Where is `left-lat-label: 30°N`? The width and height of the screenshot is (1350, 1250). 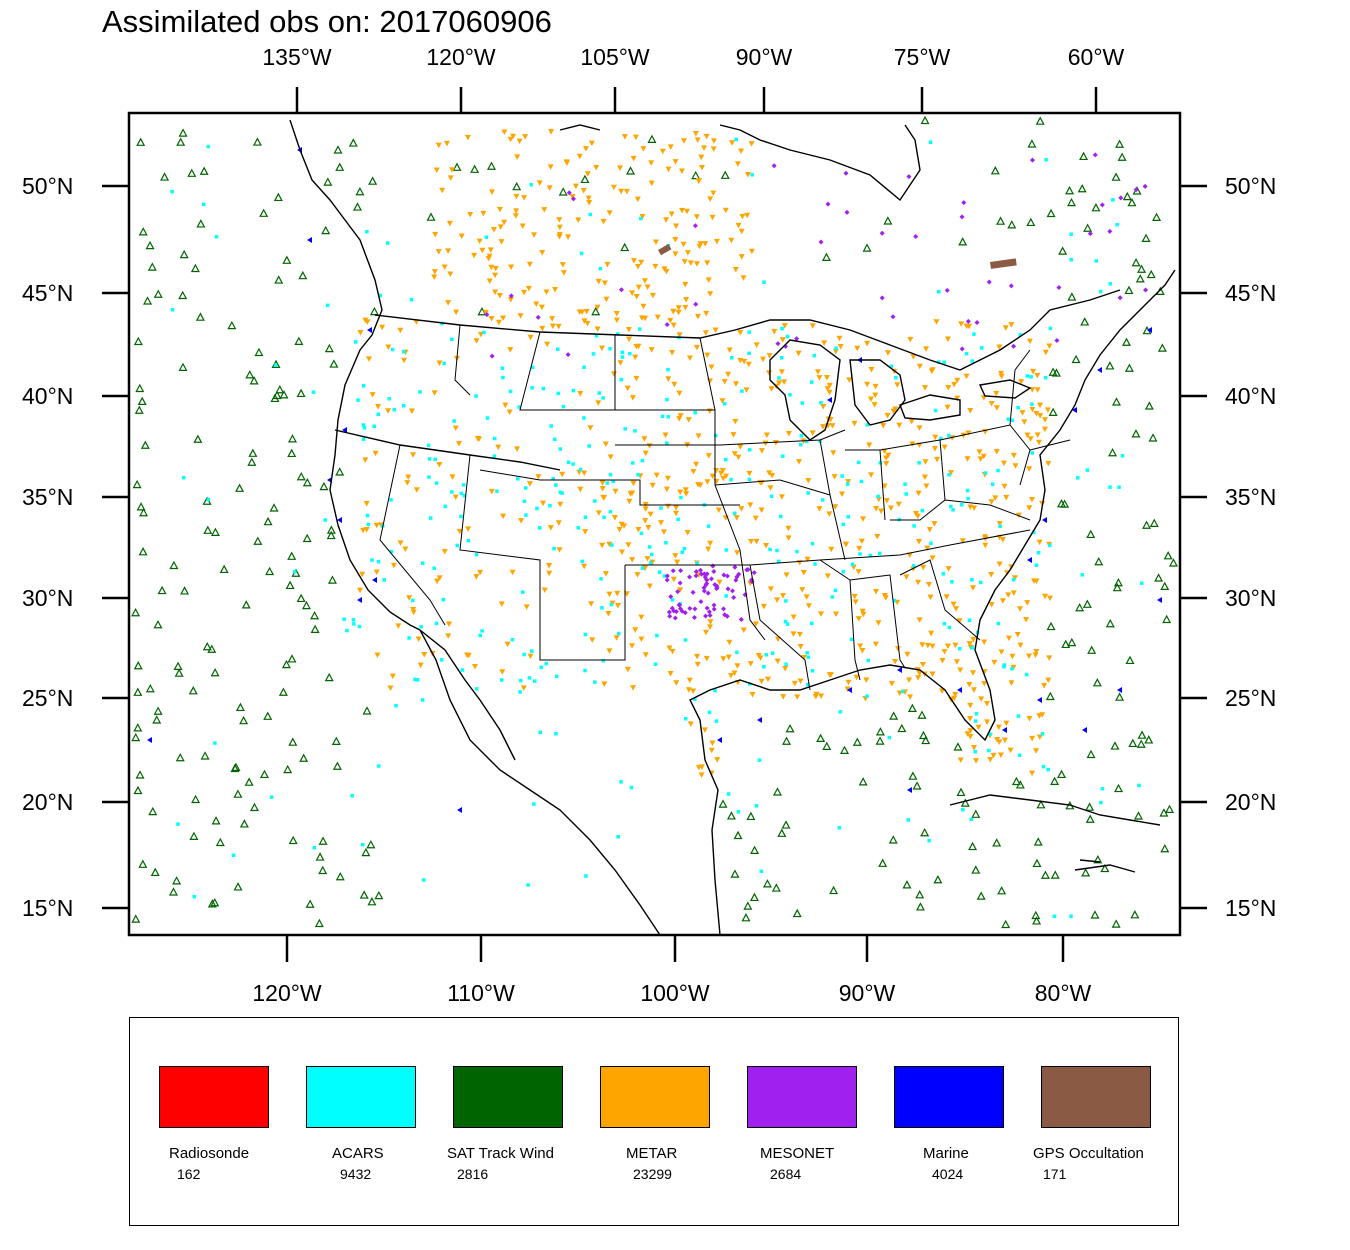
left-lat-label: 30°N is located at coordinates (48, 598).